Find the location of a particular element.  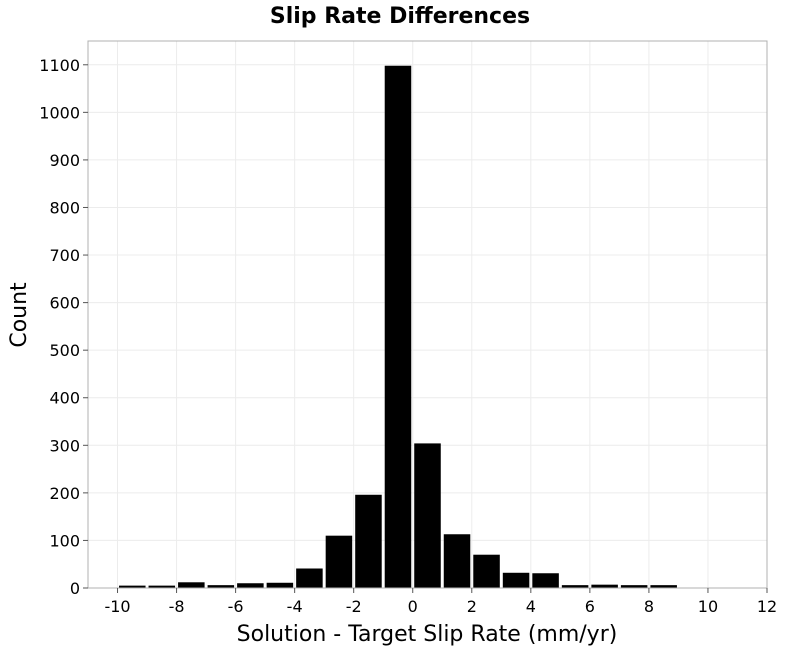

y-tick-label: 200 is located at coordinates (64, 493).